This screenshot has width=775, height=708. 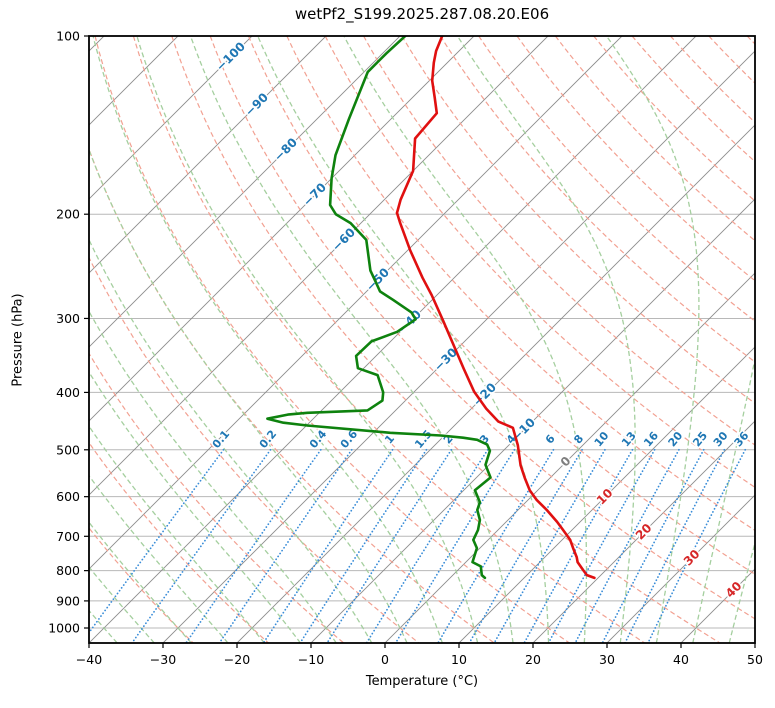 What do you see at coordinates (700, 439) in the screenshot?
I see `svg-text: 25` at bounding box center [700, 439].